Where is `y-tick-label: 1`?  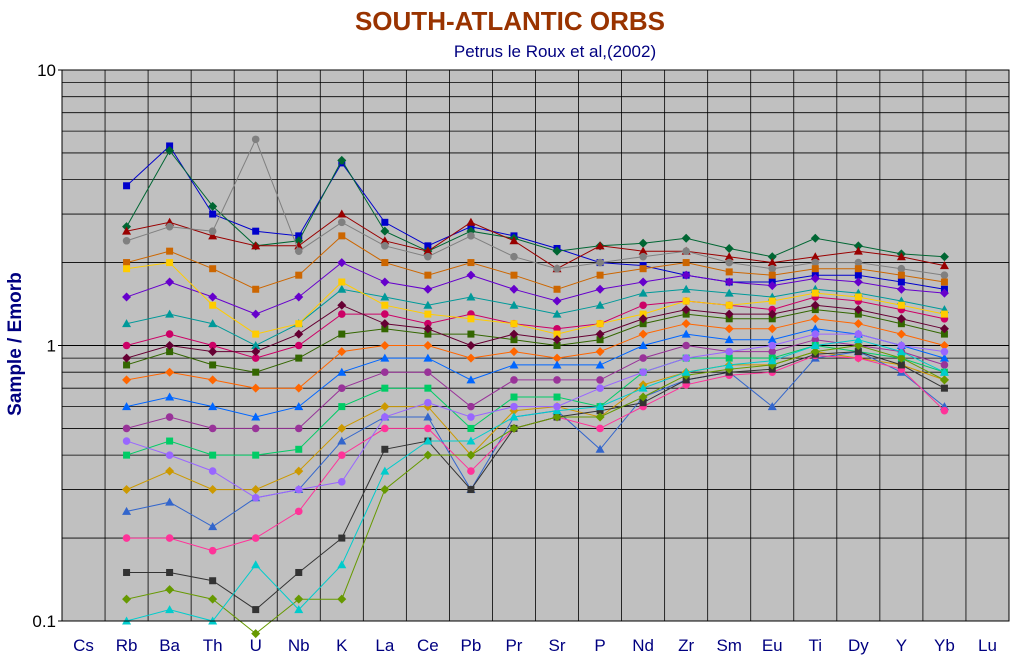
y-tick-label: 1 is located at coordinates (51, 346).